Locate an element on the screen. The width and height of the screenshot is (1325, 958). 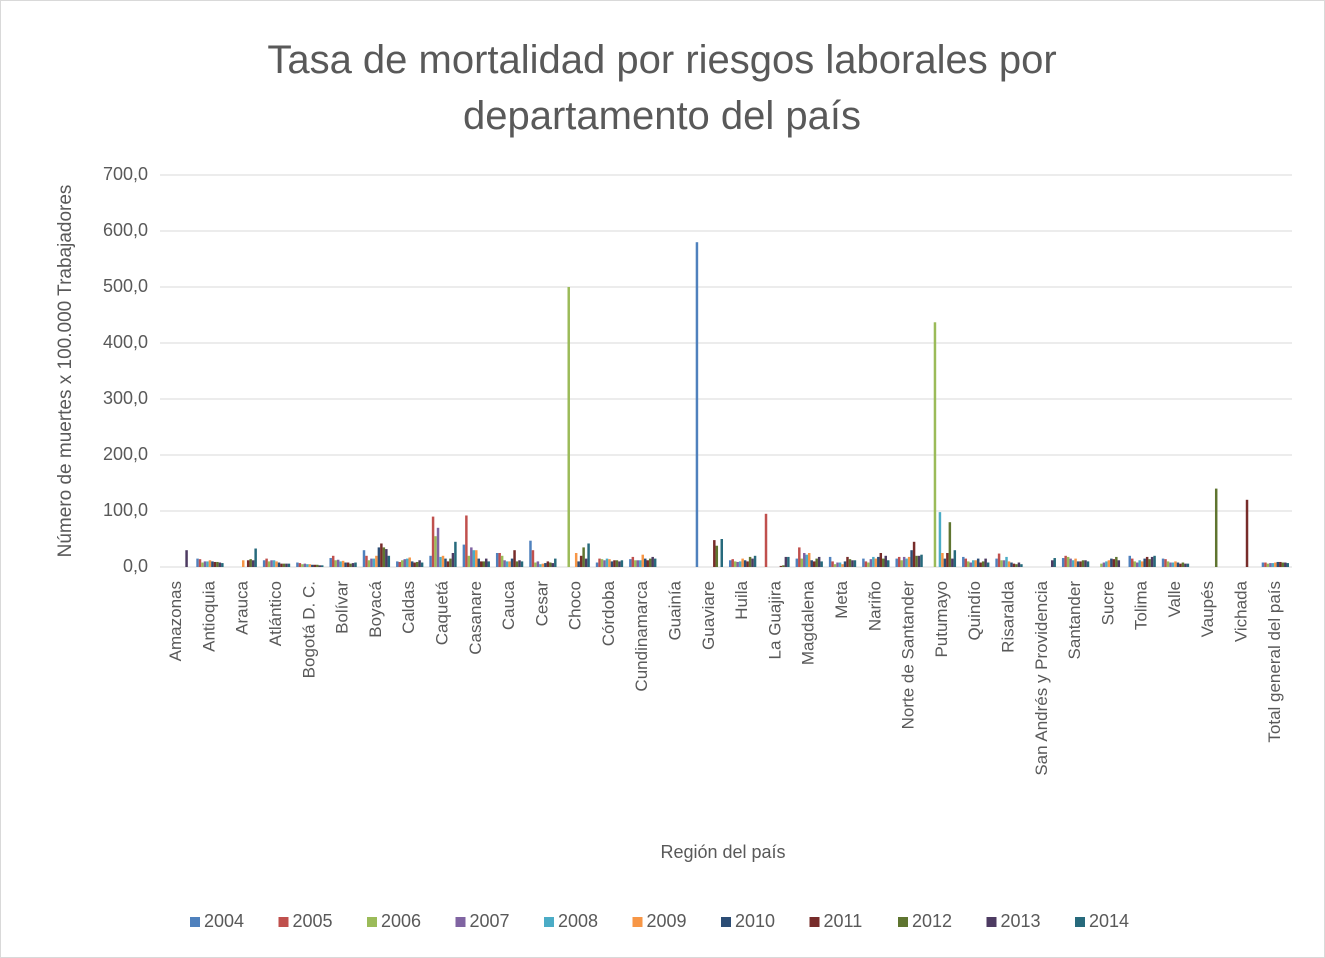
y-tick-label: 400,0 is located at coordinates (125, 342).